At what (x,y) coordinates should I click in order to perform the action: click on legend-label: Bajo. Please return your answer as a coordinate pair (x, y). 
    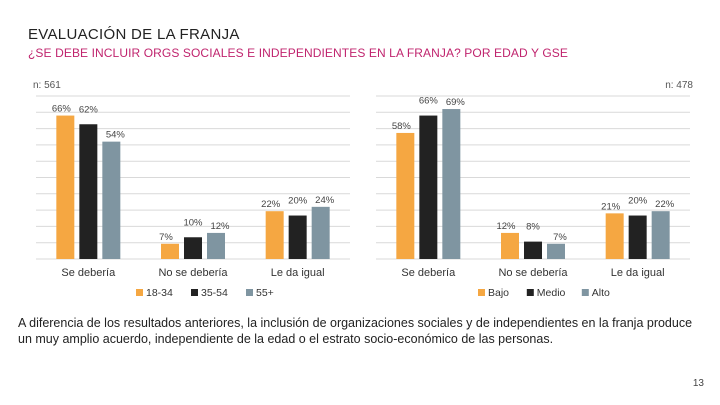
    Looking at the image, I should click on (498, 293).